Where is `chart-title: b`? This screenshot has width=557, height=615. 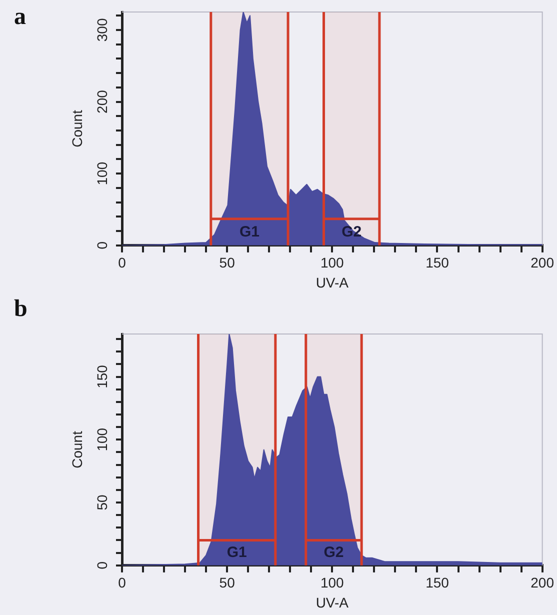 chart-title: b is located at coordinates (21, 309).